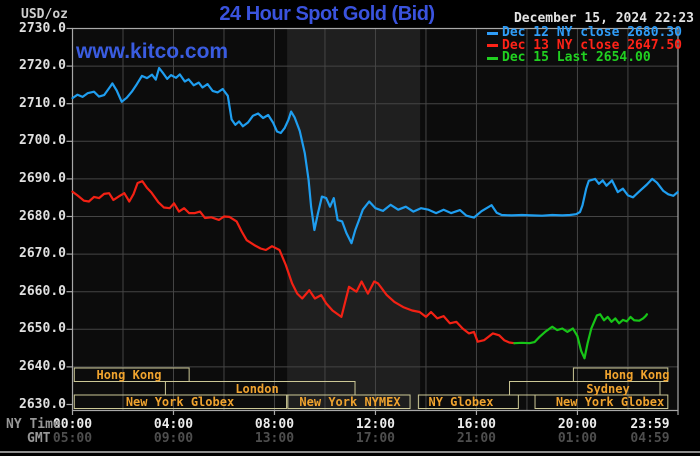 The width and height of the screenshot is (700, 456). What do you see at coordinates (42, 28) in the screenshot?
I see `y-tick-label: 2730.0` at bounding box center [42, 28].